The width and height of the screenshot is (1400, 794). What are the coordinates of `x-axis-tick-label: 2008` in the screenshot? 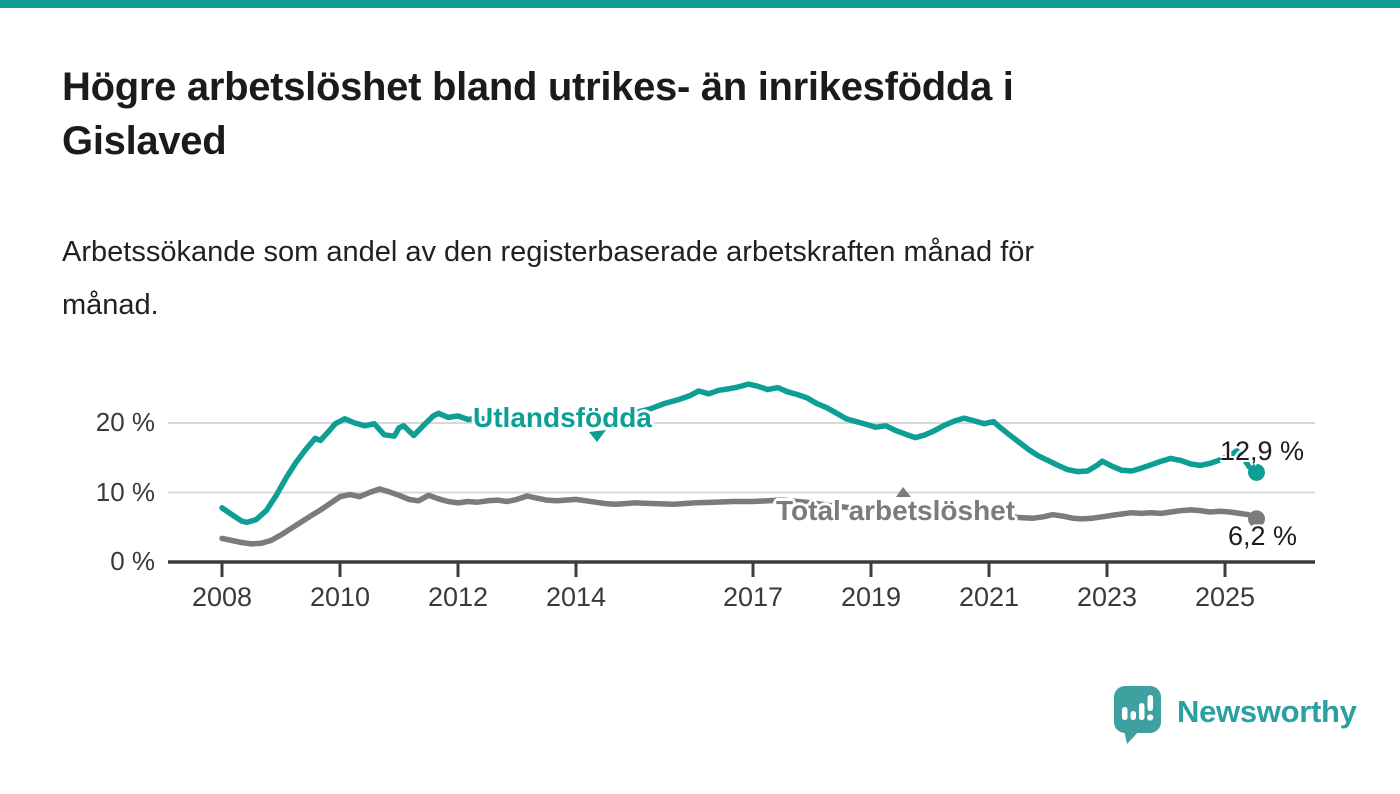 It's located at (222, 597).